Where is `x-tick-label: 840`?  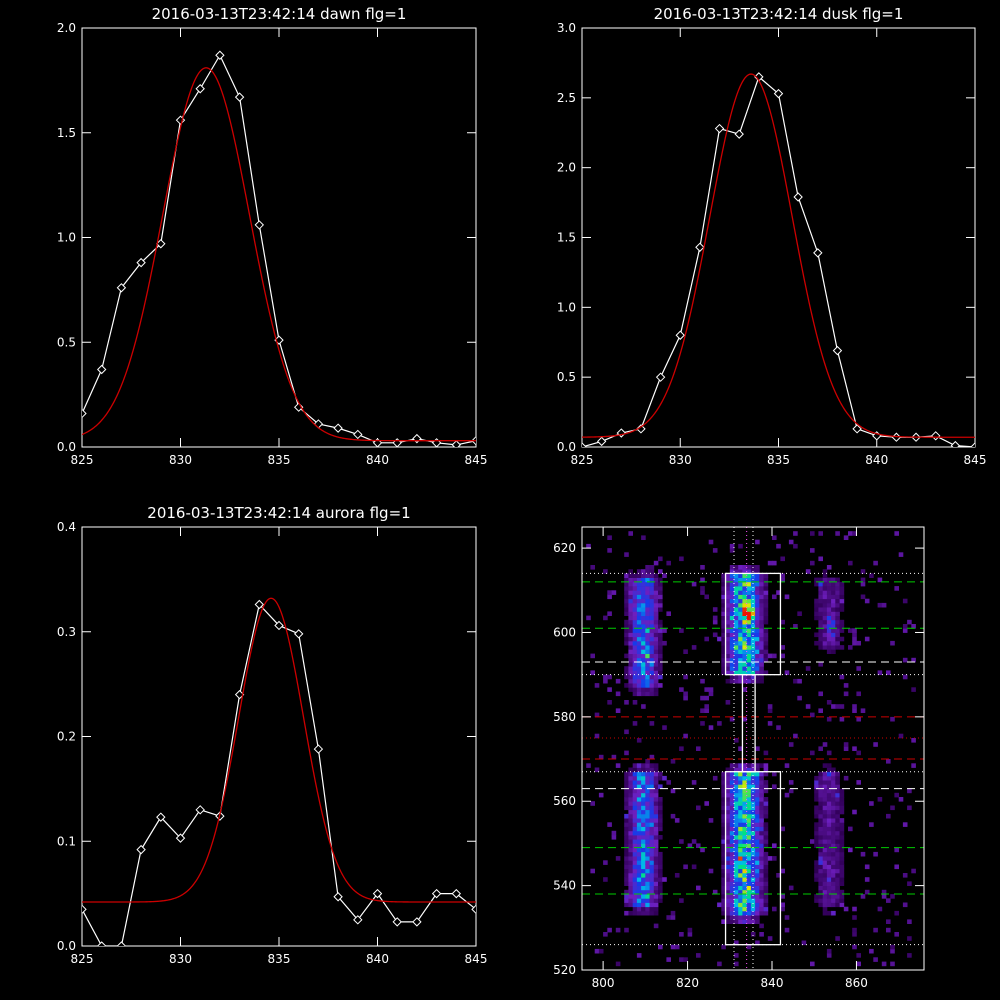 x-tick-label: 840 is located at coordinates (377, 959).